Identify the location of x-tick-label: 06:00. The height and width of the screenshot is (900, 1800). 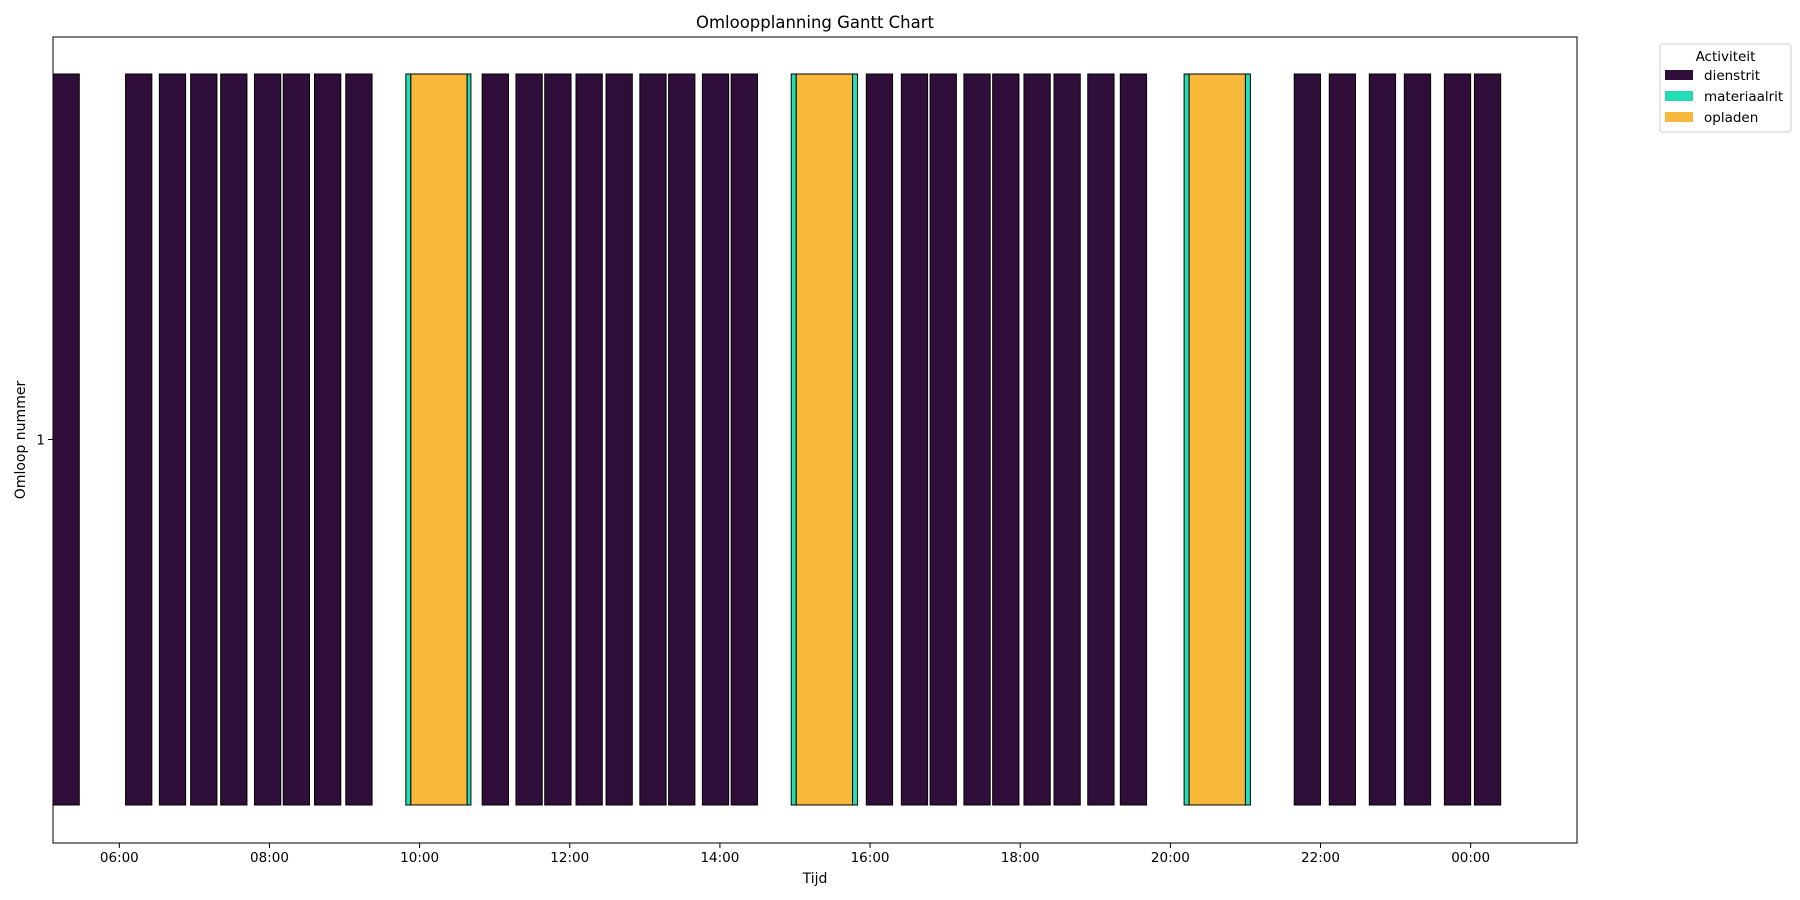
(119, 858).